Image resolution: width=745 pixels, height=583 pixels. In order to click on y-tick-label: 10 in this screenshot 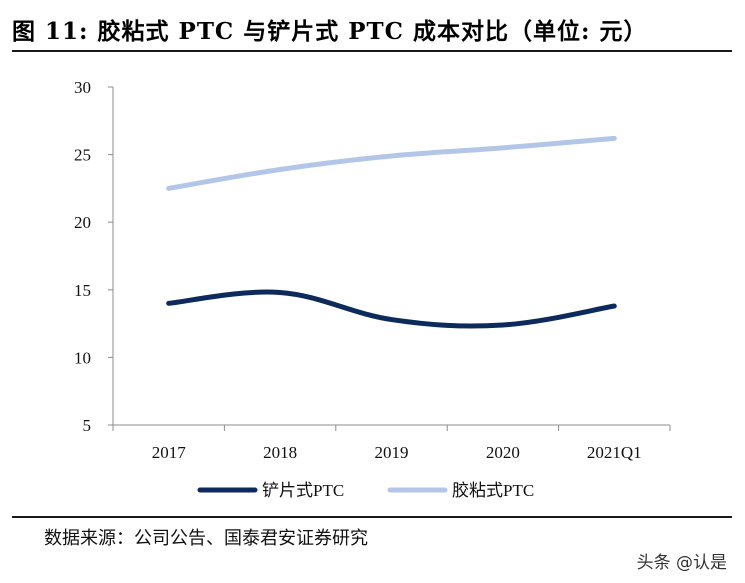, I will do `click(82, 357)`.